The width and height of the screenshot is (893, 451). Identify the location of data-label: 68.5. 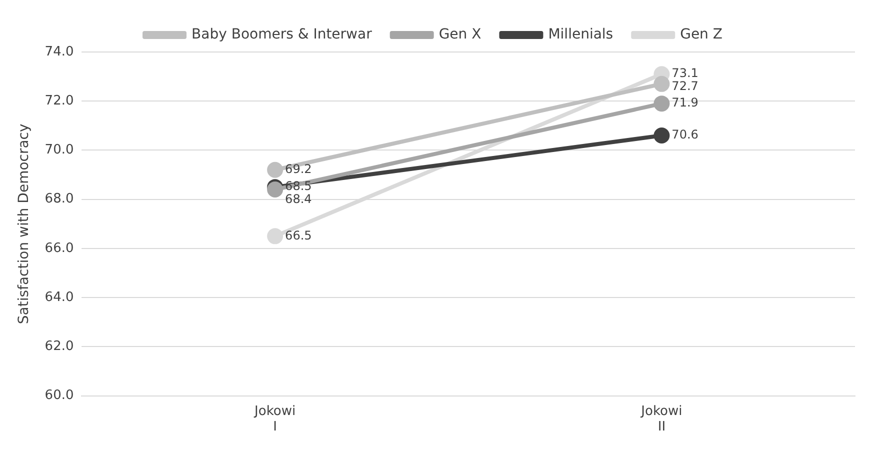
(298, 186).